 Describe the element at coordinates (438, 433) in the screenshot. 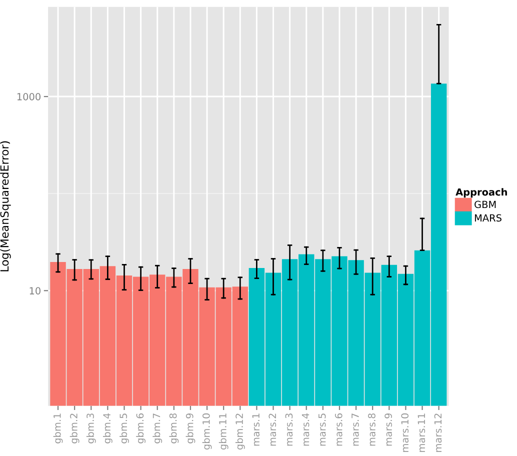

I see `x-tick-label: mars.12` at that location.